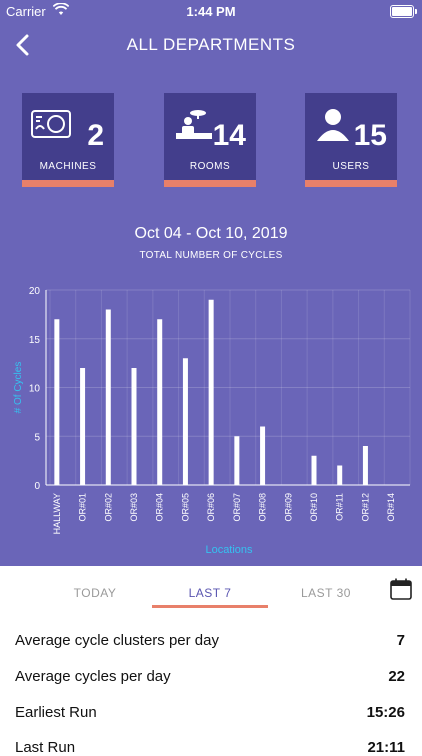  What do you see at coordinates (185, 507) in the screenshot?
I see `x-tick-label: OR#05` at bounding box center [185, 507].